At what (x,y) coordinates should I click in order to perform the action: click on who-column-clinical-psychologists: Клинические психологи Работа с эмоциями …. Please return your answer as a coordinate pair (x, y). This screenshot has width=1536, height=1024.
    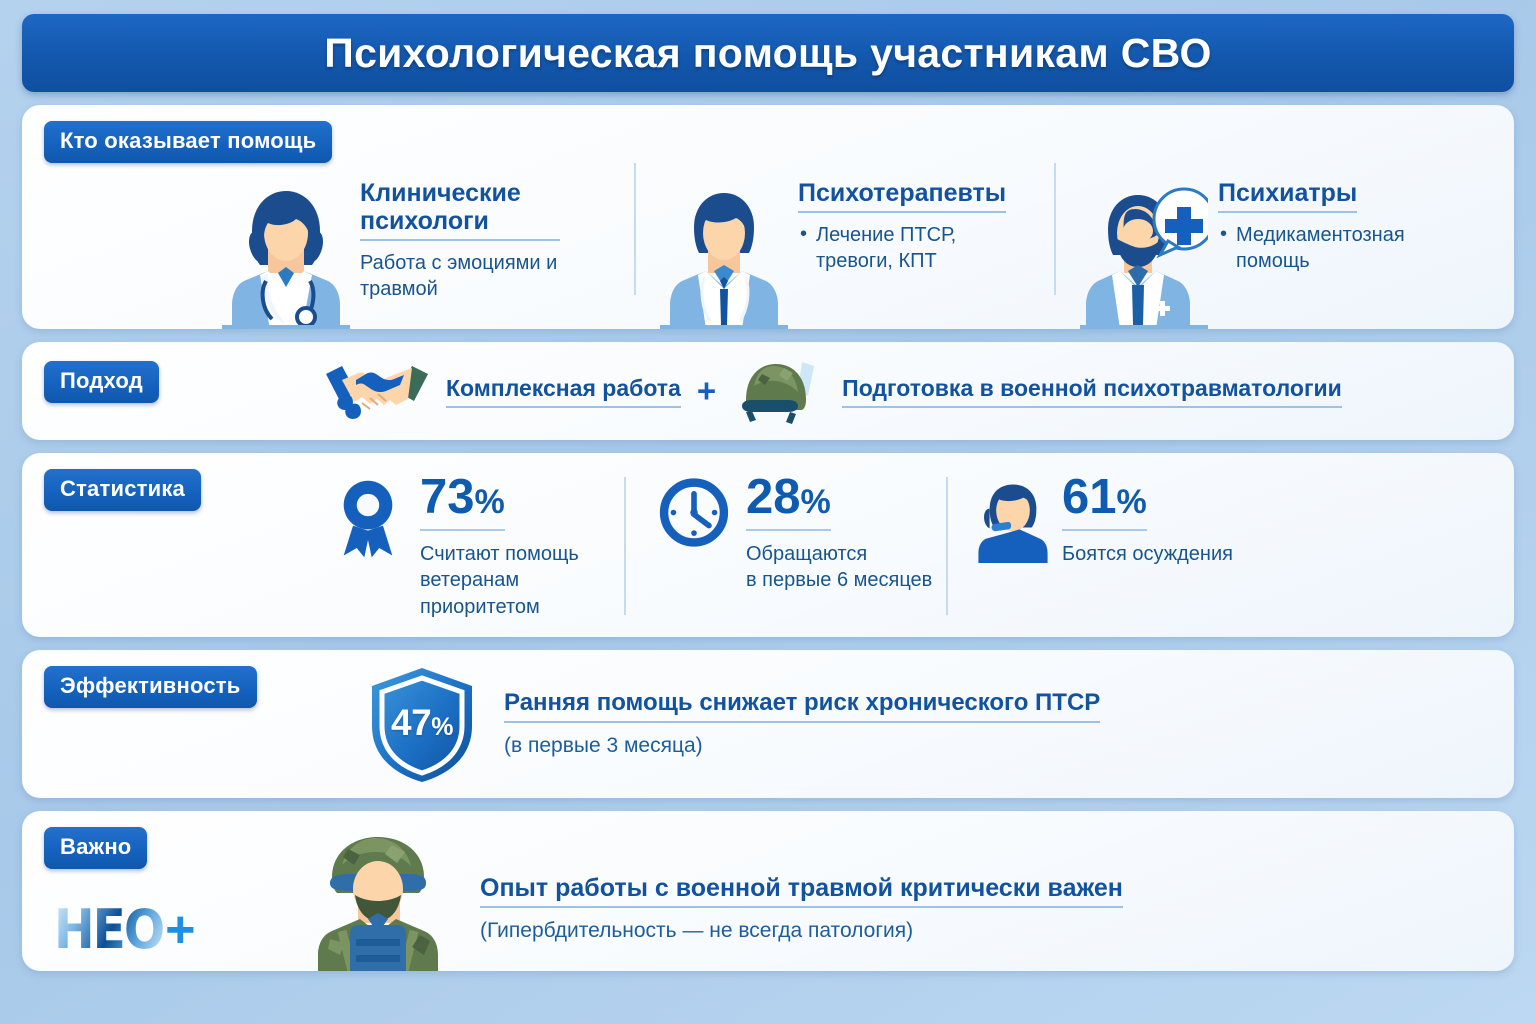
    Looking at the image, I should click on (428, 241).